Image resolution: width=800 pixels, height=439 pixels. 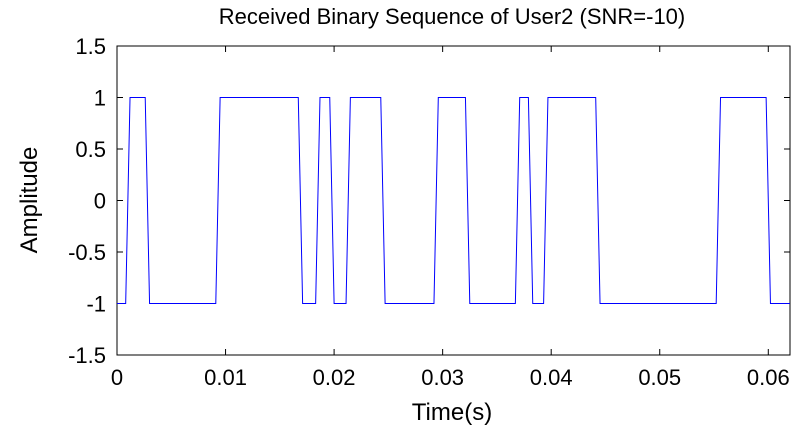 What do you see at coordinates (442, 377) in the screenshot?
I see `x-tick-label: 0.03` at bounding box center [442, 377].